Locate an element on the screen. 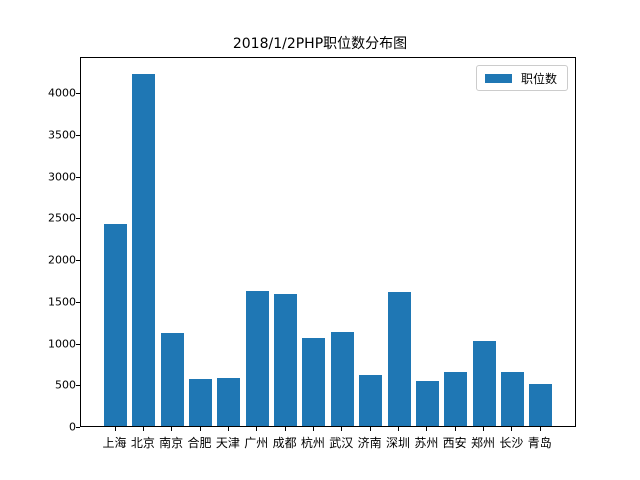 This screenshot has width=640, height=480. y-tick-label: 3500 is located at coordinates (62, 135).